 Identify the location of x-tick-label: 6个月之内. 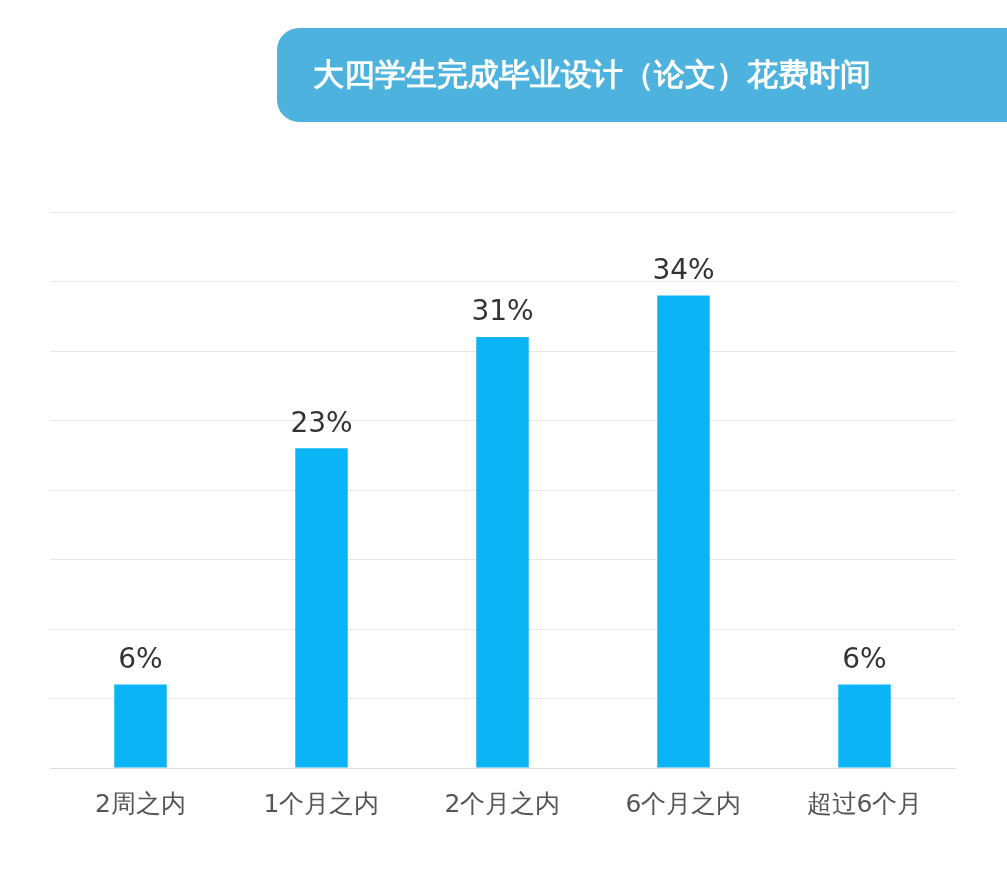
(683, 803).